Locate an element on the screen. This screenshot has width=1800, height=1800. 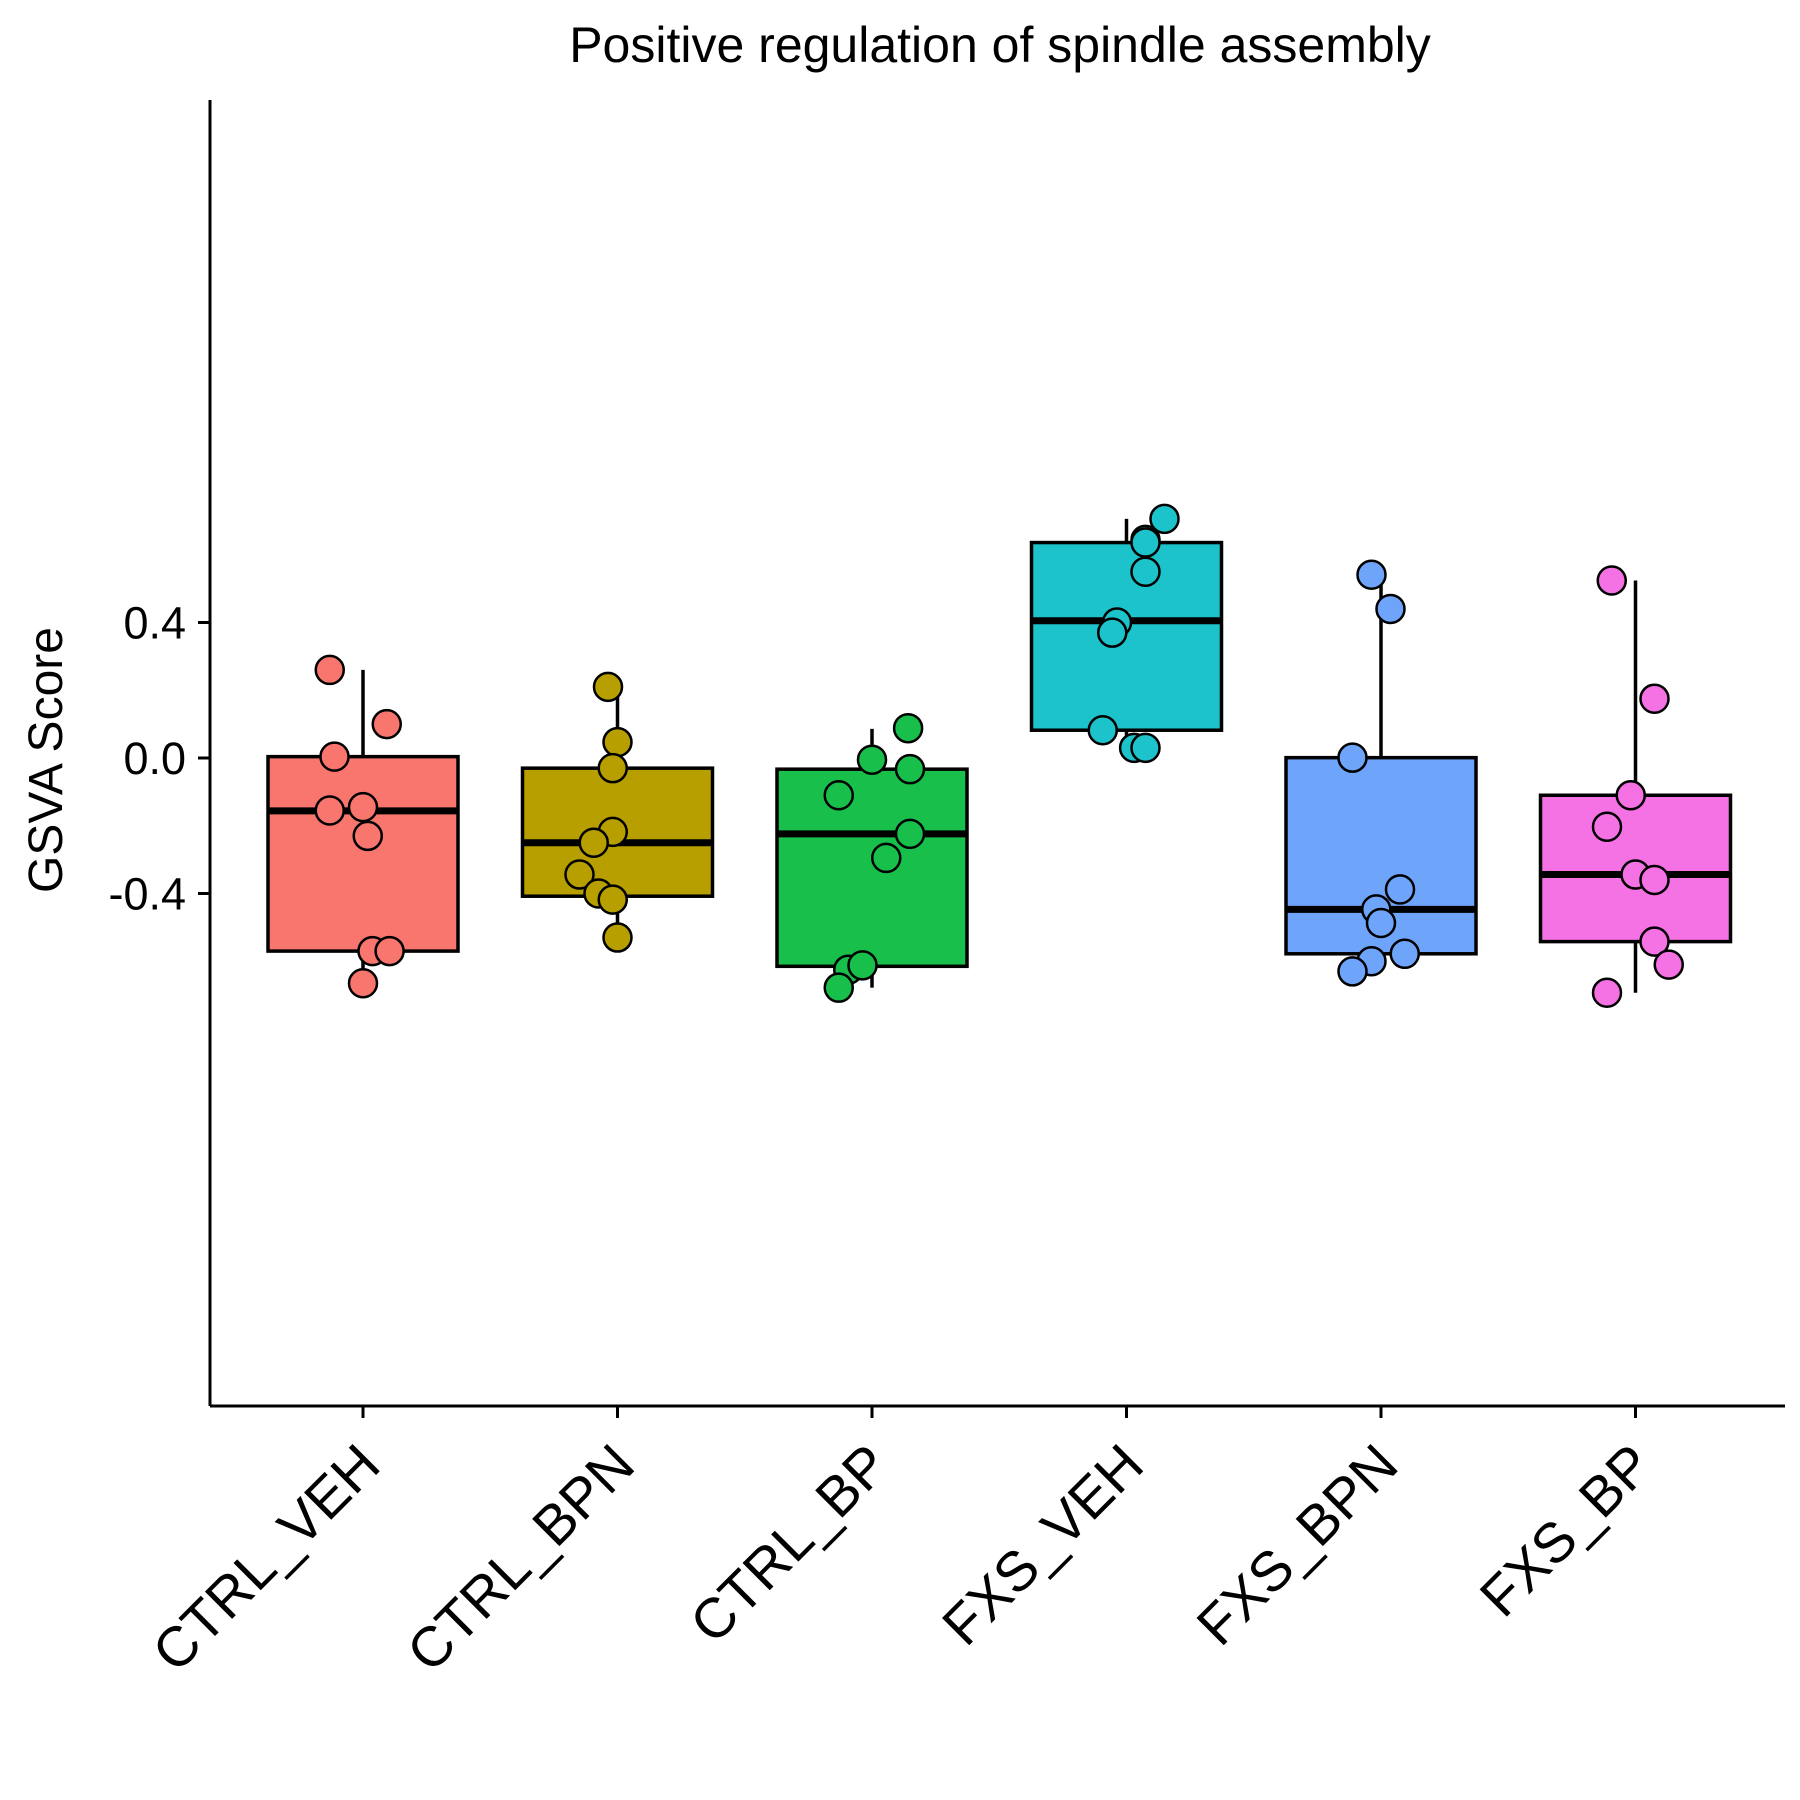
x-tick-label: FXS_VEH is located at coordinates (1042, 1544).